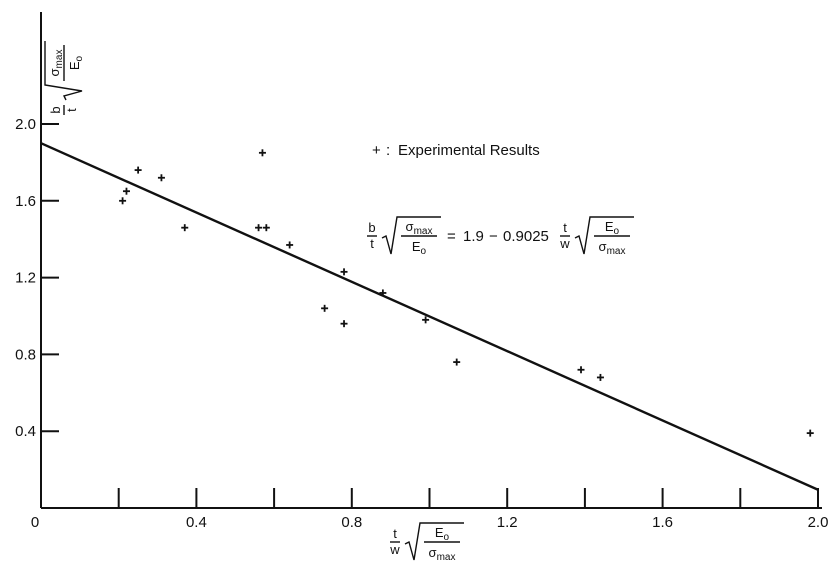 The image size is (830, 561). I want to click on x-tick-label: 2.0, so click(818, 522).